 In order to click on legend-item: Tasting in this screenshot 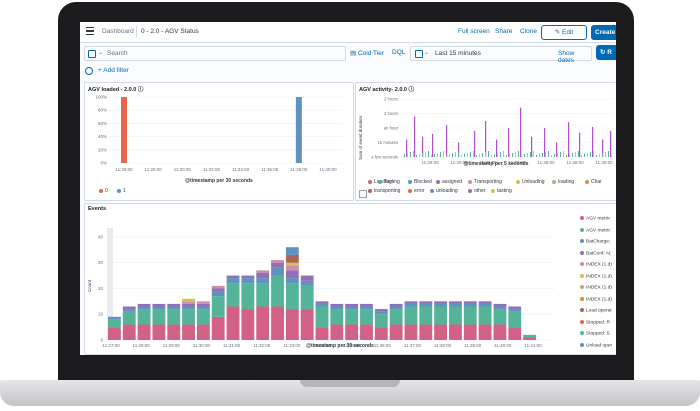, I will do `click(389, 182)`.